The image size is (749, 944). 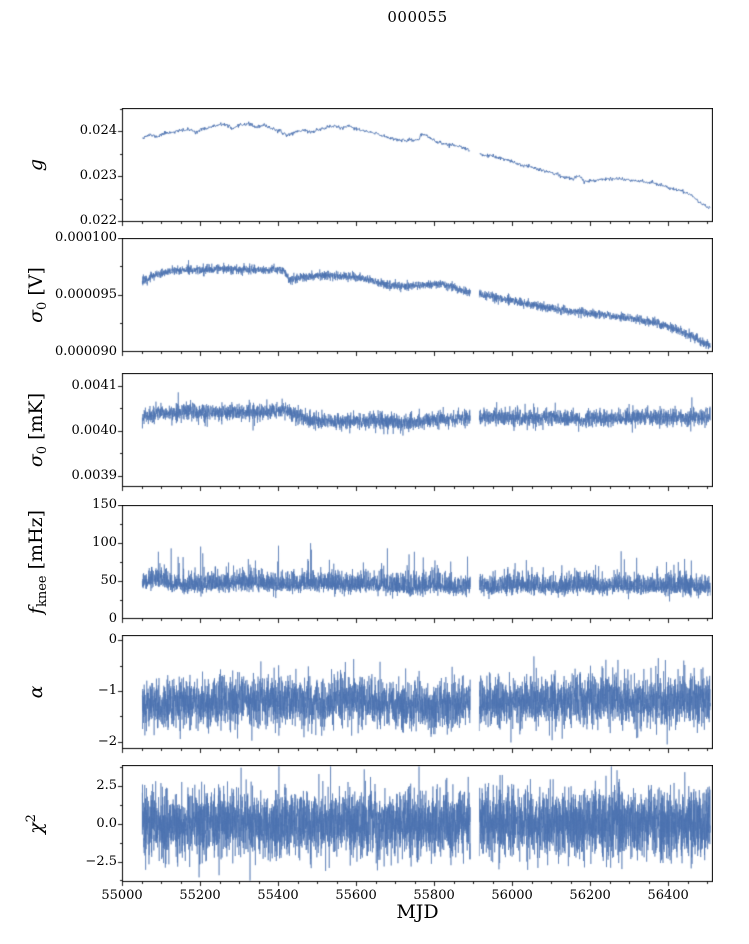 I want to click on y-tick-label: 0.000095, so click(x=85, y=294).